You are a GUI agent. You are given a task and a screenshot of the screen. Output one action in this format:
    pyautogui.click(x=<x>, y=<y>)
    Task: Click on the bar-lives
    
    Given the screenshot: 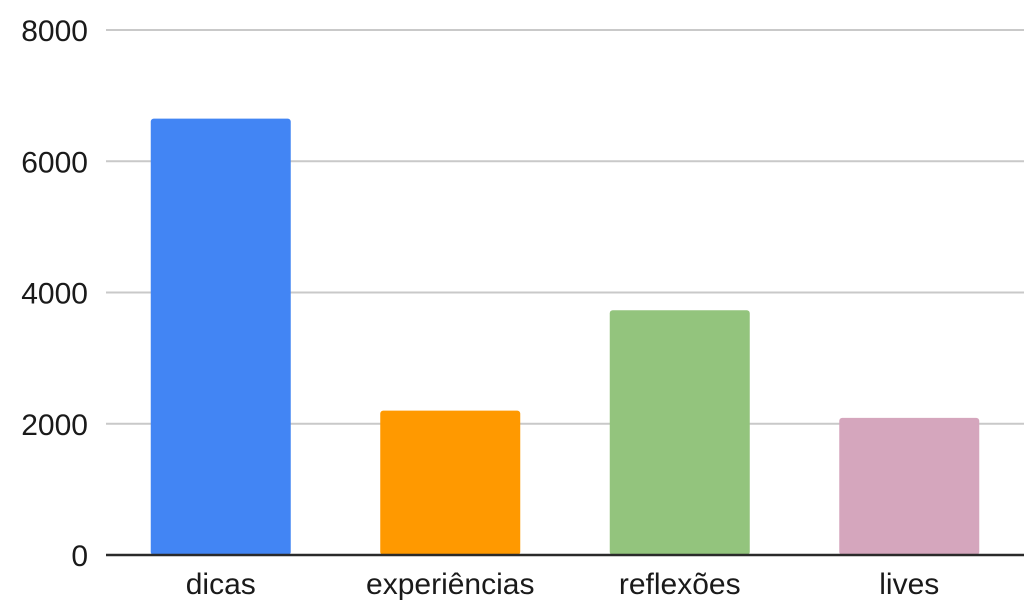 What is the action you would take?
    pyautogui.click(x=909, y=486)
    